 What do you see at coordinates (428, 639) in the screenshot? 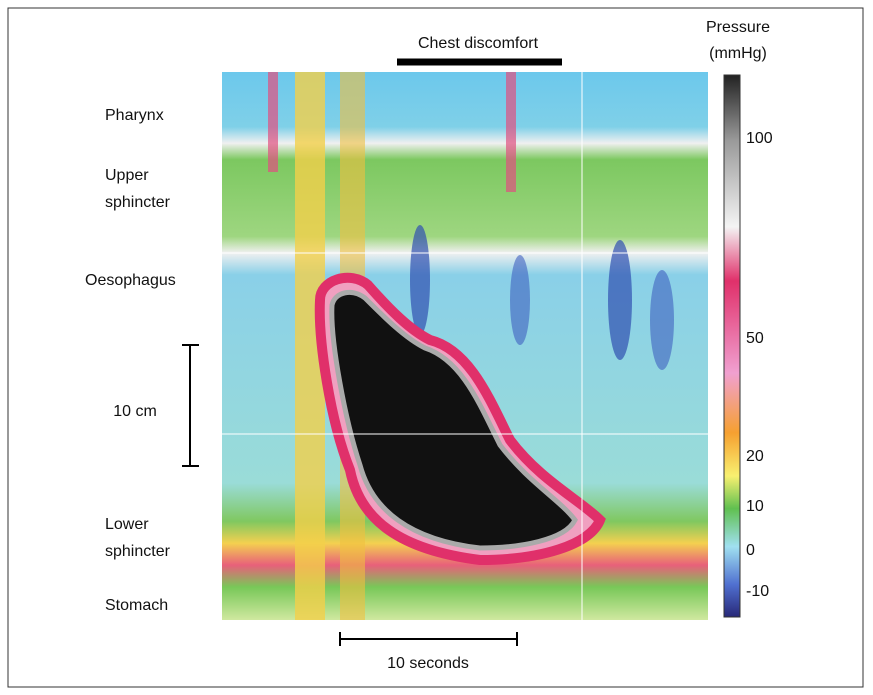
I see `time-scale-bar` at bounding box center [428, 639].